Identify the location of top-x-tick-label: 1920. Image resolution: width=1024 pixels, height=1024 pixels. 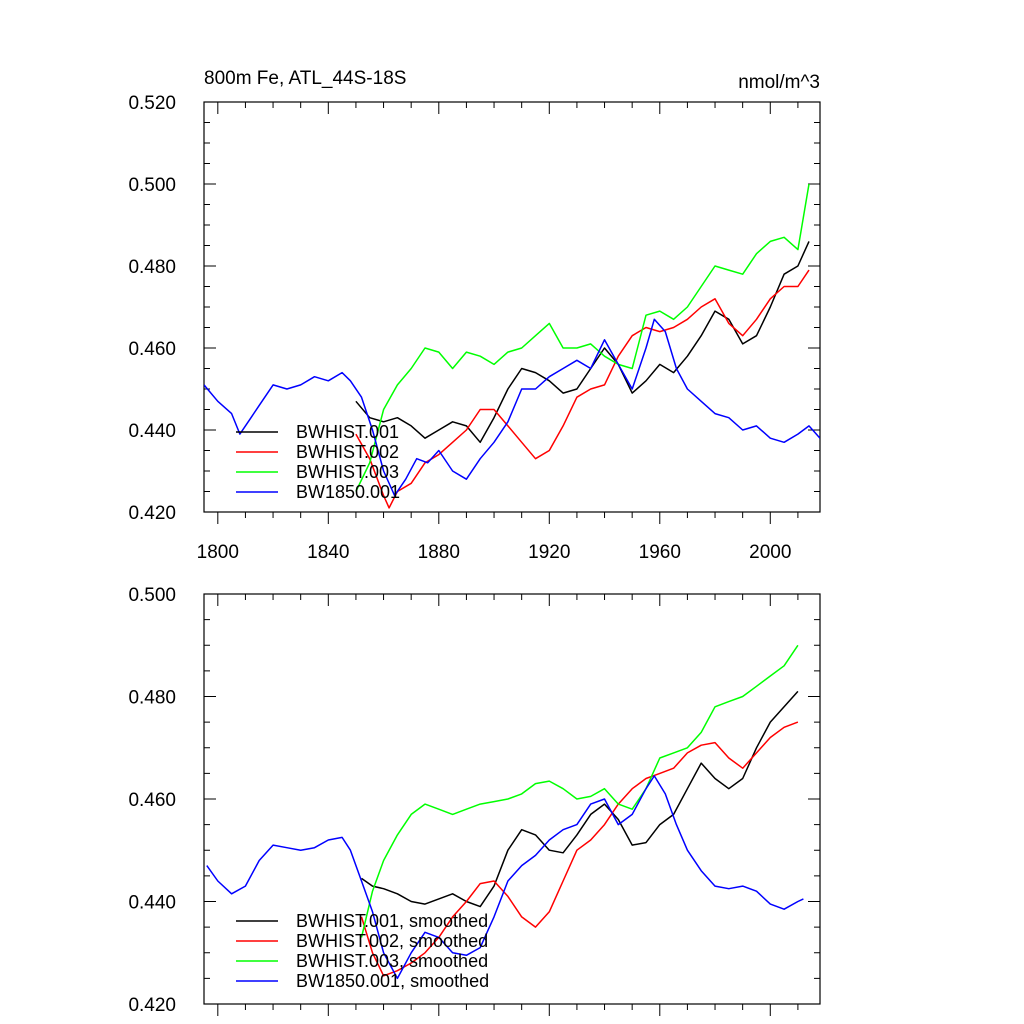
(549, 552).